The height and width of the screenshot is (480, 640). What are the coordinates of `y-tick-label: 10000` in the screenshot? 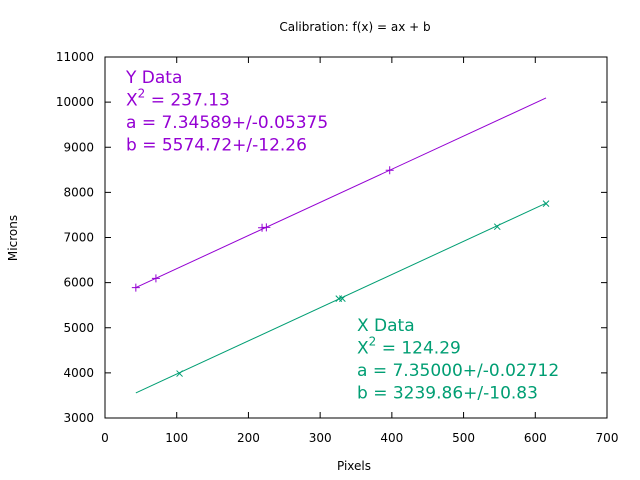 It's located at (75, 102).